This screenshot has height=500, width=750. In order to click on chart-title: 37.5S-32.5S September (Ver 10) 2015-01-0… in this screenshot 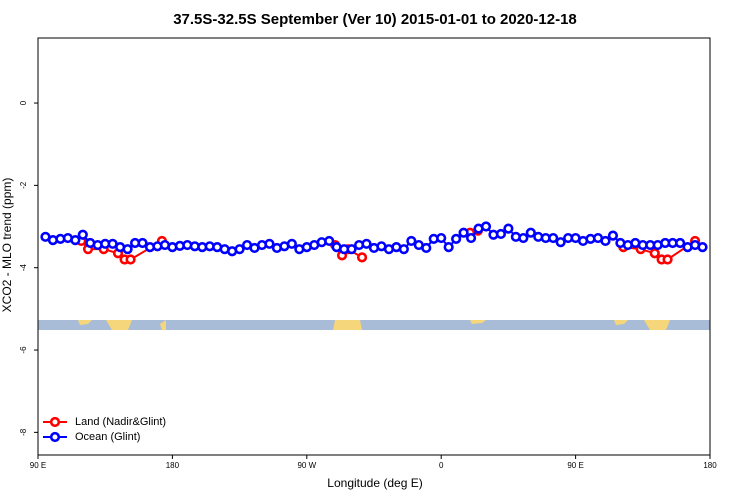, I will do `click(375, 19)`.